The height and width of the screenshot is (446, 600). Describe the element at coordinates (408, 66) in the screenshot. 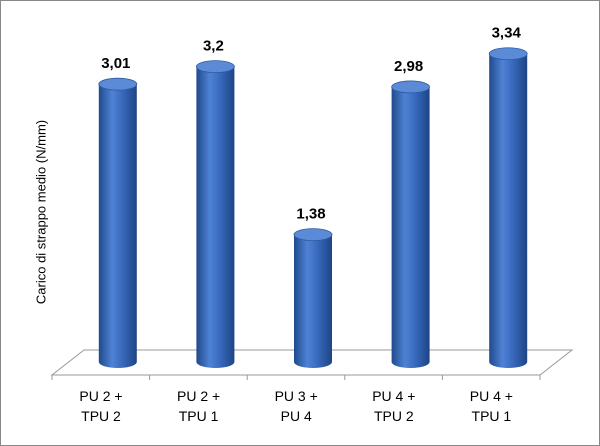

I see `value-label: 2,98` at that location.